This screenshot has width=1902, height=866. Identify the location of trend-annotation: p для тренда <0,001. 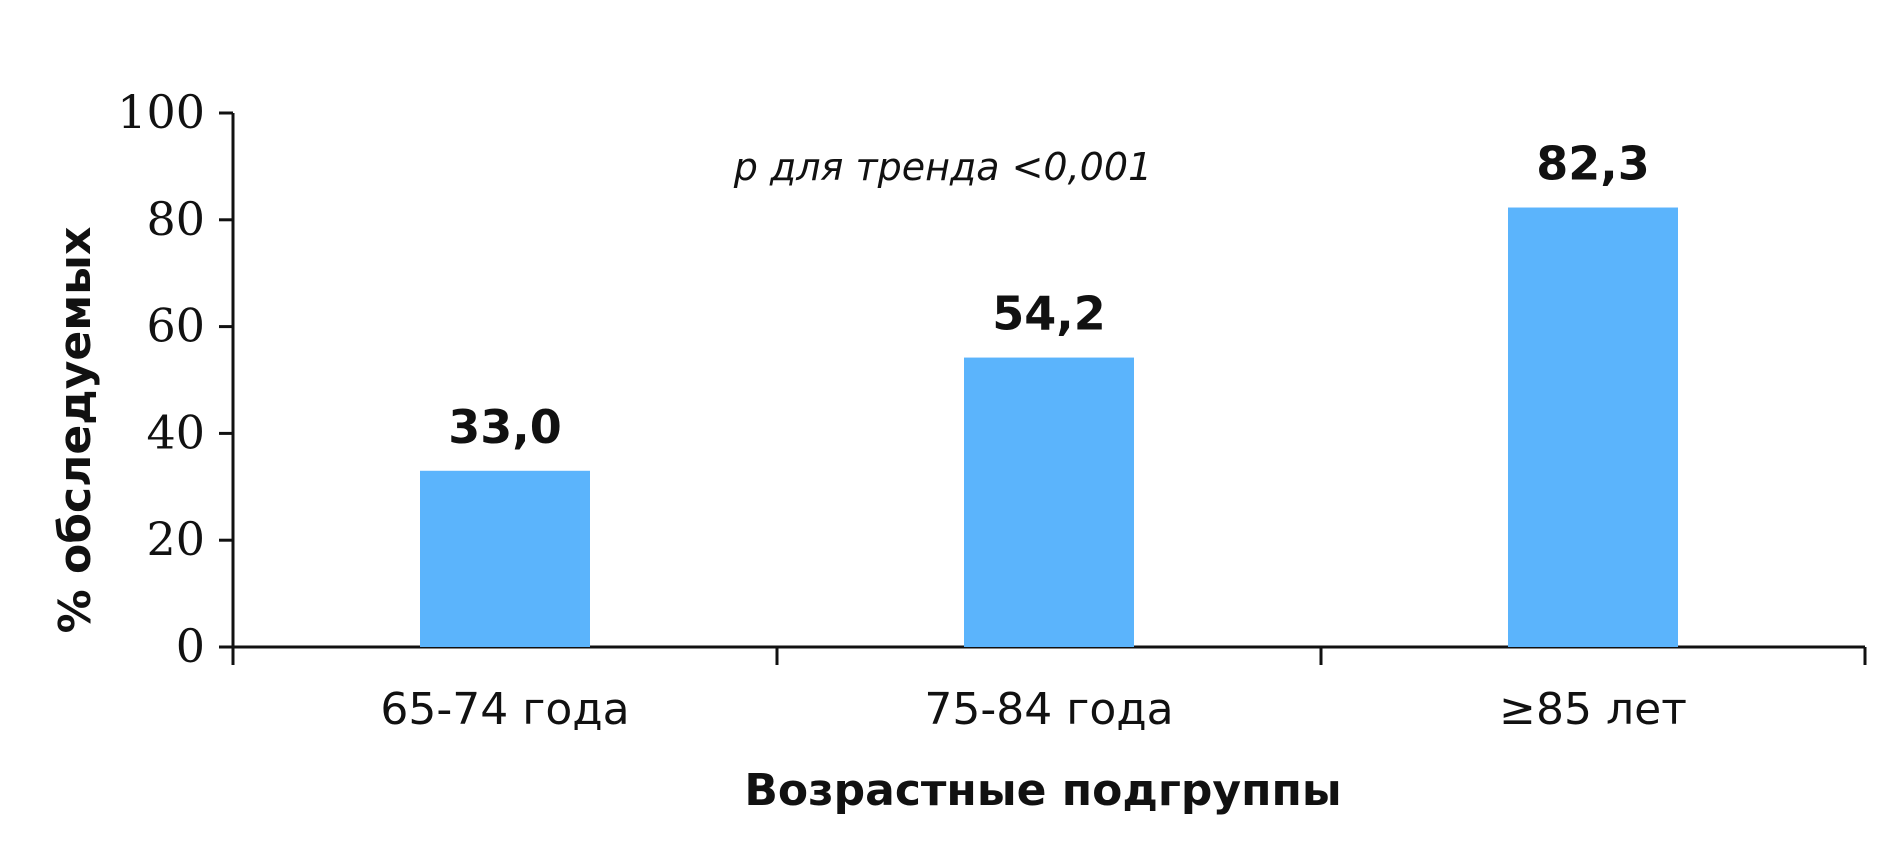
(942, 167).